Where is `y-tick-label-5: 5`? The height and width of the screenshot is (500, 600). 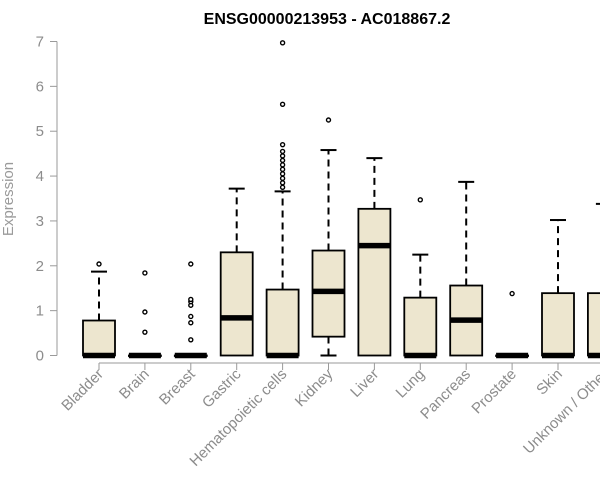
y-tick-label-5: 5 is located at coordinates (40, 131).